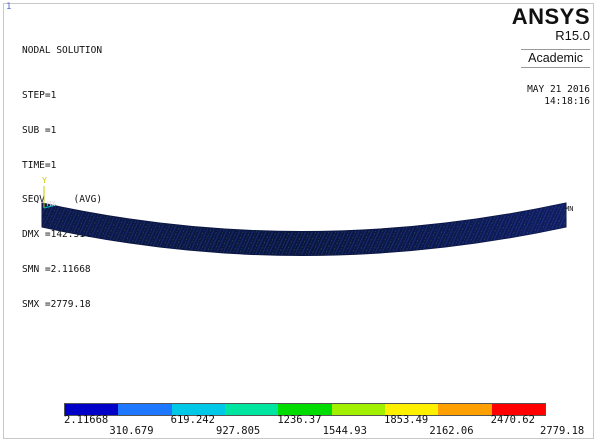  Describe the element at coordinates (56, 269) in the screenshot. I see `info-smn: SMN =2.11668` at that location.